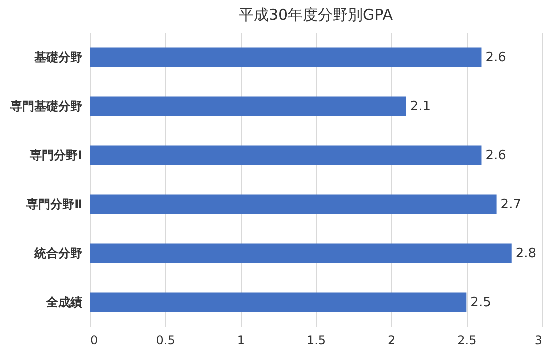 This screenshot has width=560, height=354. I want to click on x-tick-label: 1.5, so click(316, 341).